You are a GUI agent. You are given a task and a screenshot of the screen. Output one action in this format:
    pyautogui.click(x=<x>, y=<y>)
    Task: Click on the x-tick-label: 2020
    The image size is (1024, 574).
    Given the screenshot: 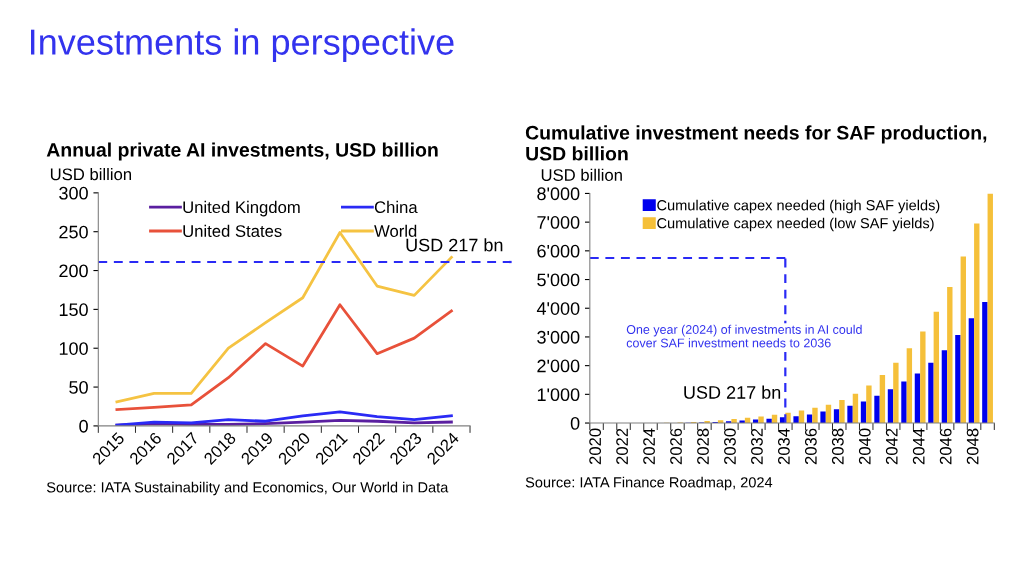 What is the action you would take?
    pyautogui.click(x=595, y=446)
    